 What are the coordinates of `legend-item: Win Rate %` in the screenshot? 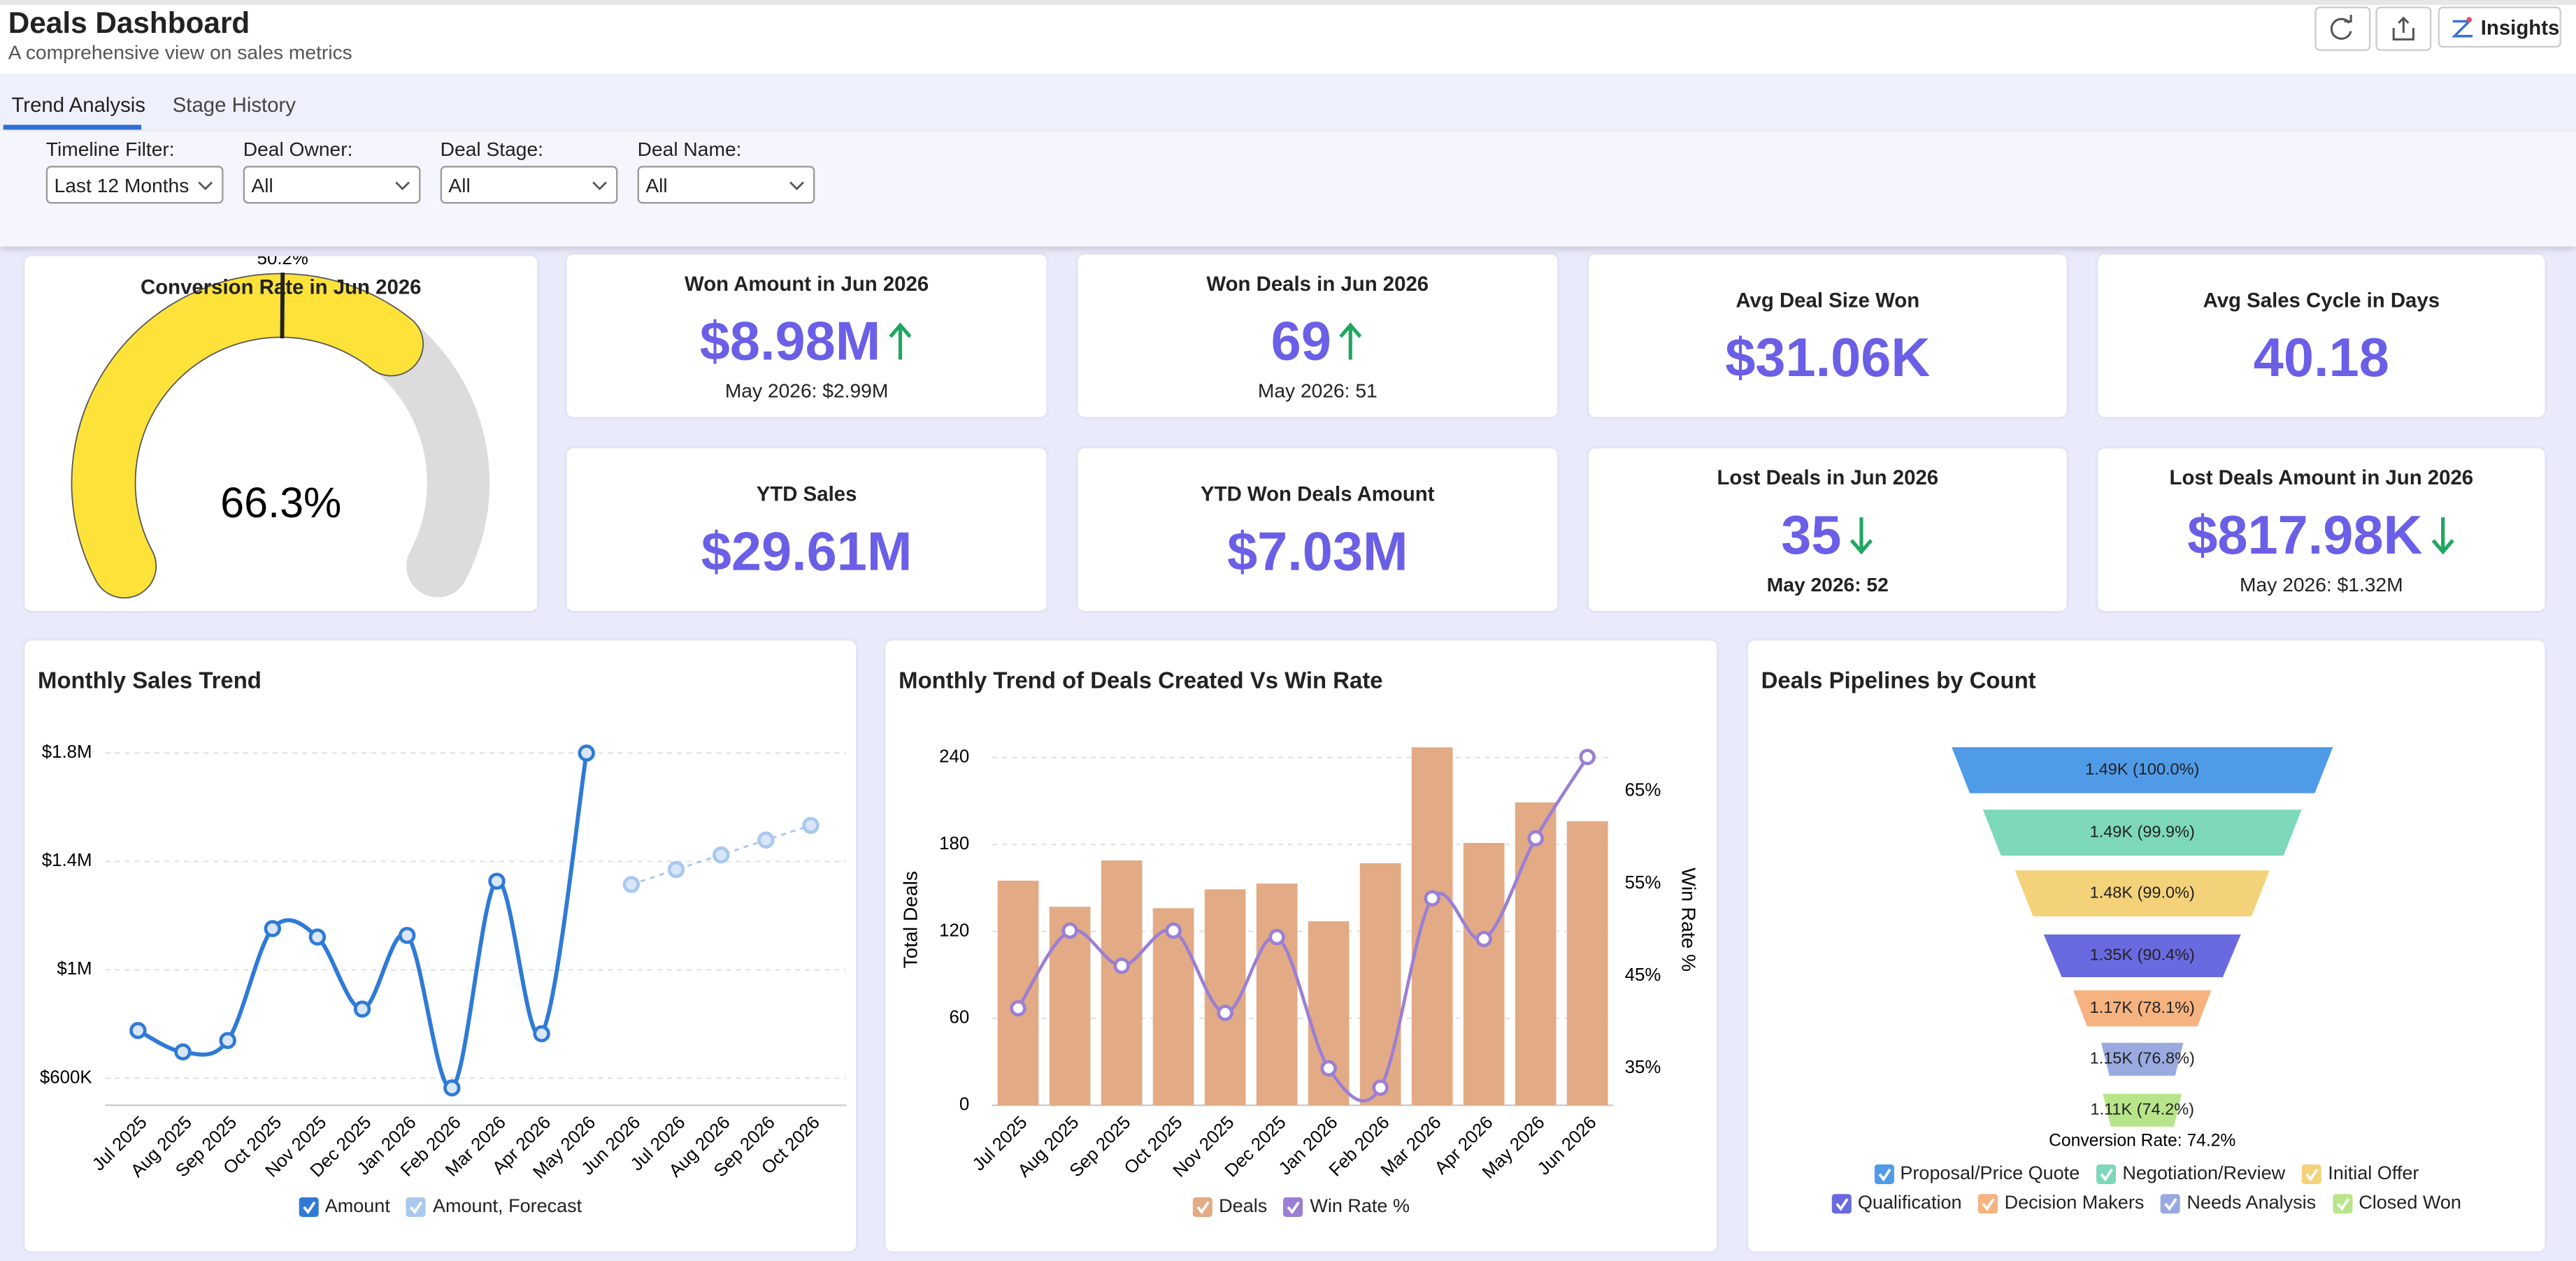 It's located at (1346, 1207).